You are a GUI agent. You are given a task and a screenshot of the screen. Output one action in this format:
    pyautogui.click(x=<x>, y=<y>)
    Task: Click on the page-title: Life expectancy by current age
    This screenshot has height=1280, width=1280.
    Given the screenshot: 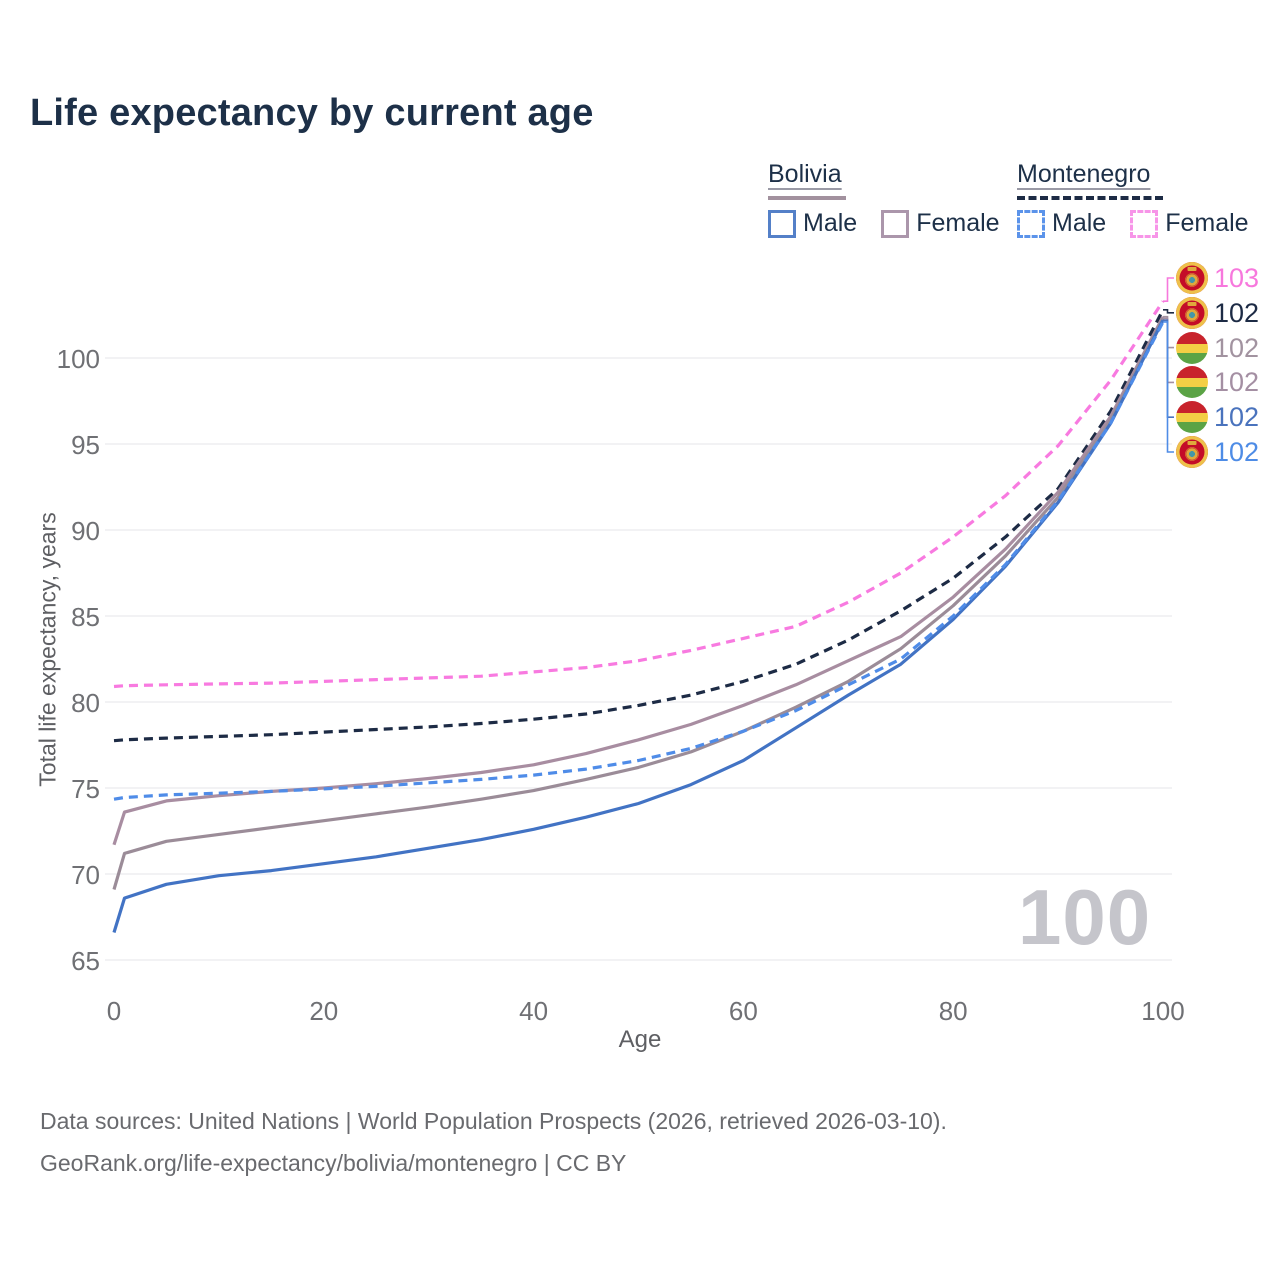 What is the action you would take?
    pyautogui.click(x=312, y=113)
    